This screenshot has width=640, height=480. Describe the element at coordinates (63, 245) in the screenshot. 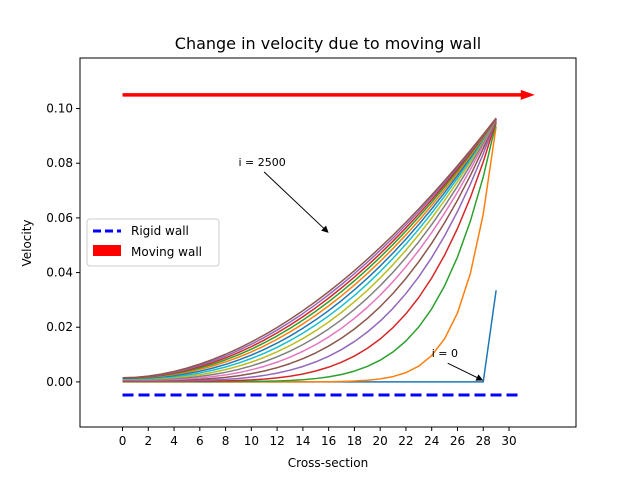

I see `y-axis: 0.00 0.02 0.04 0.06 0.08 0.10` at that location.